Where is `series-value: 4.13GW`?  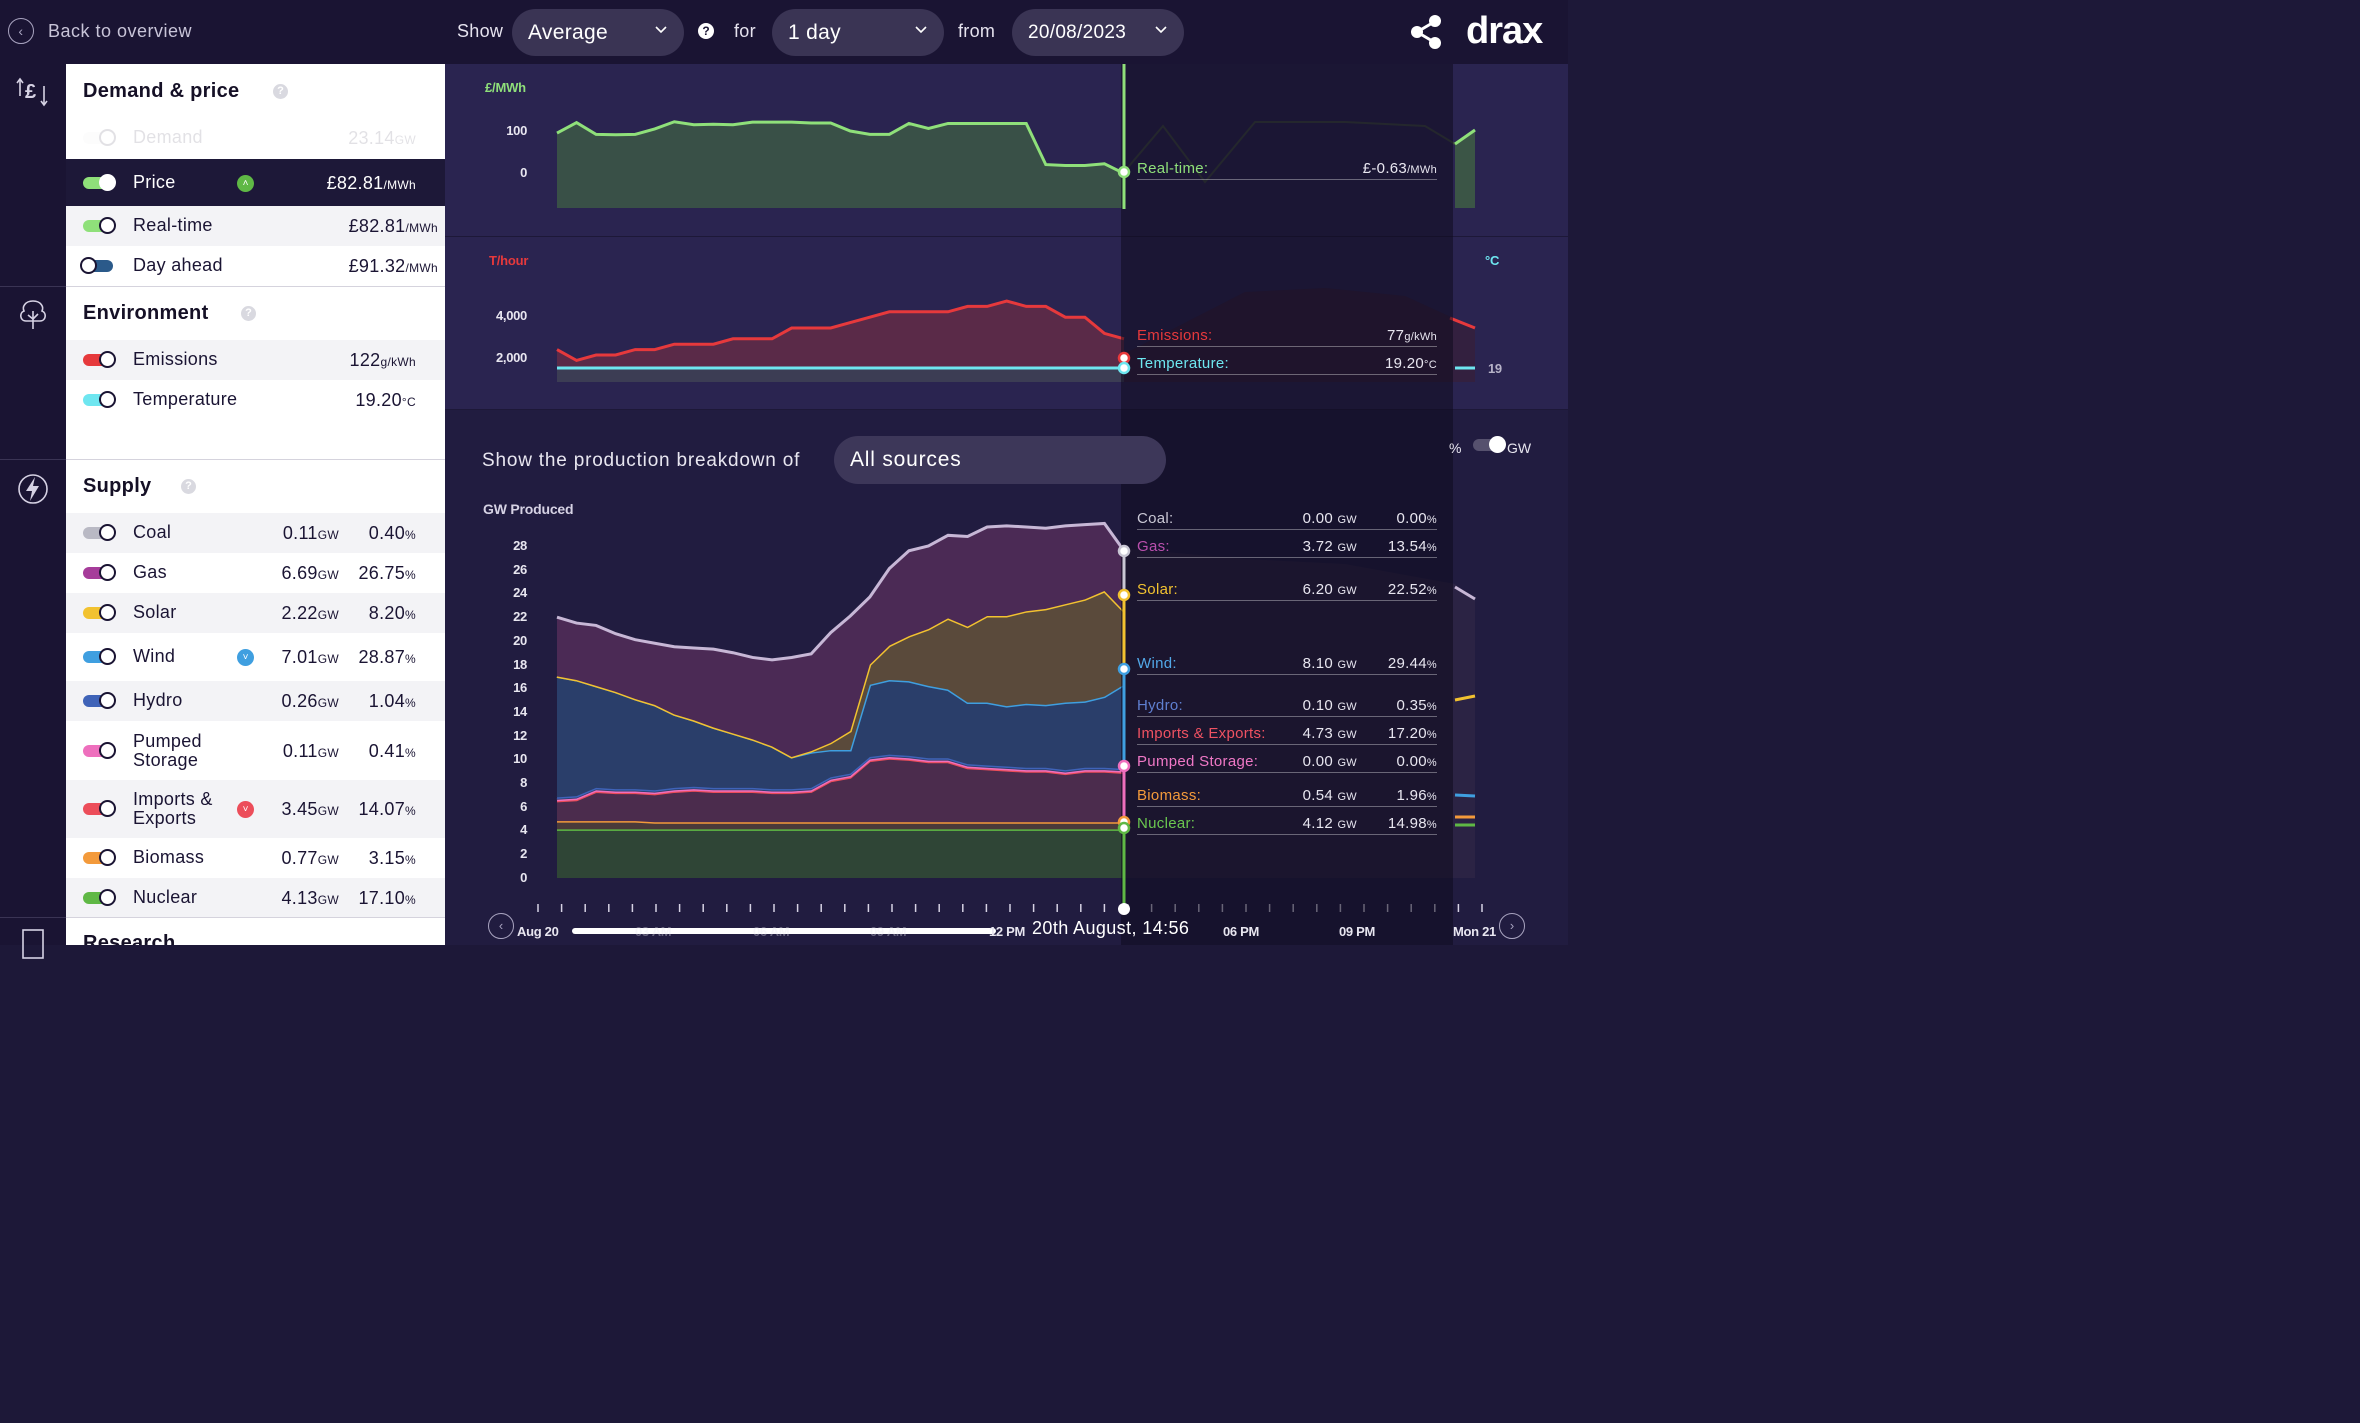
series-value: 4.13GW is located at coordinates (310, 897).